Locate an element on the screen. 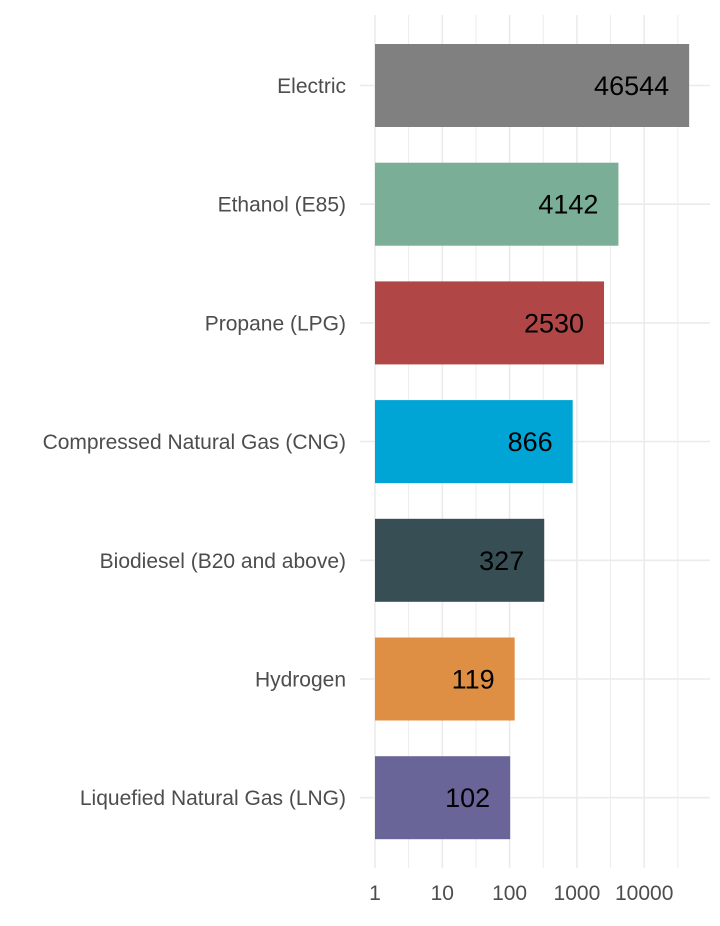 The height and width of the screenshot is (926, 720). x-axis-ticks: 1 10 100 1000 10000 is located at coordinates (521, 893).